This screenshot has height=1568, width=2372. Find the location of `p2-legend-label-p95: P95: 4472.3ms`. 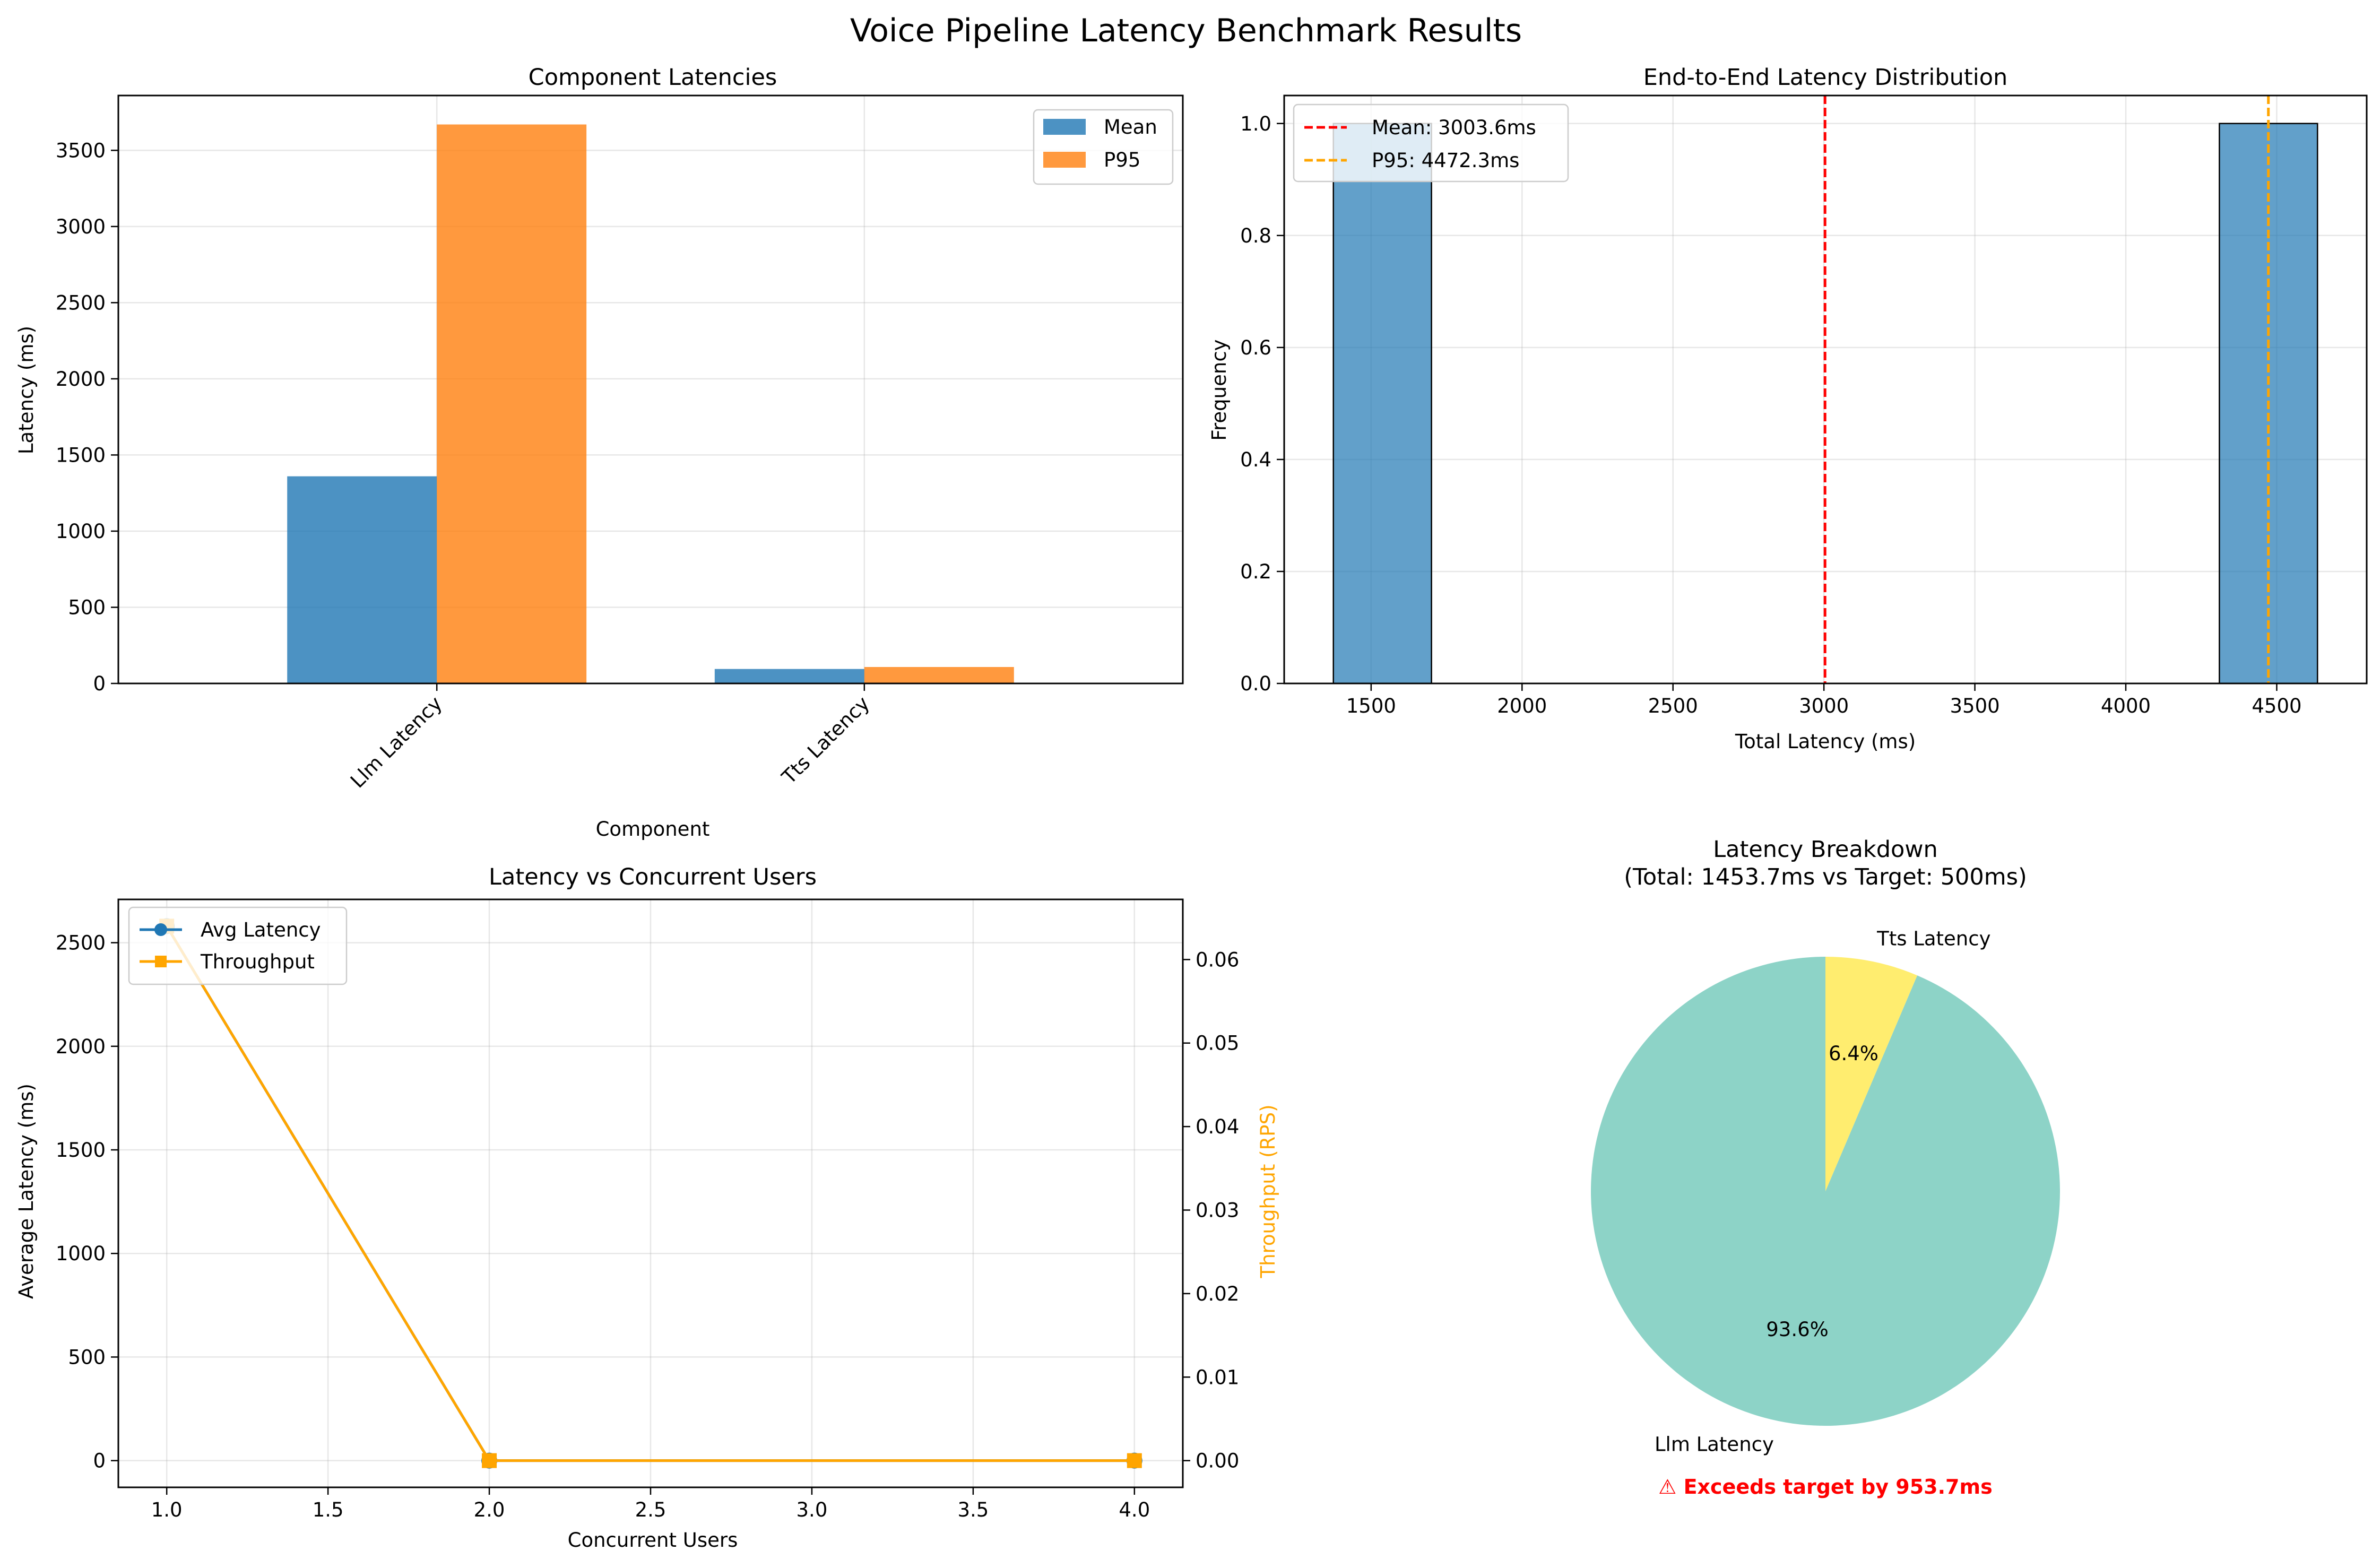

p2-legend-label-p95: P95: 4472.3ms is located at coordinates (1445, 160).